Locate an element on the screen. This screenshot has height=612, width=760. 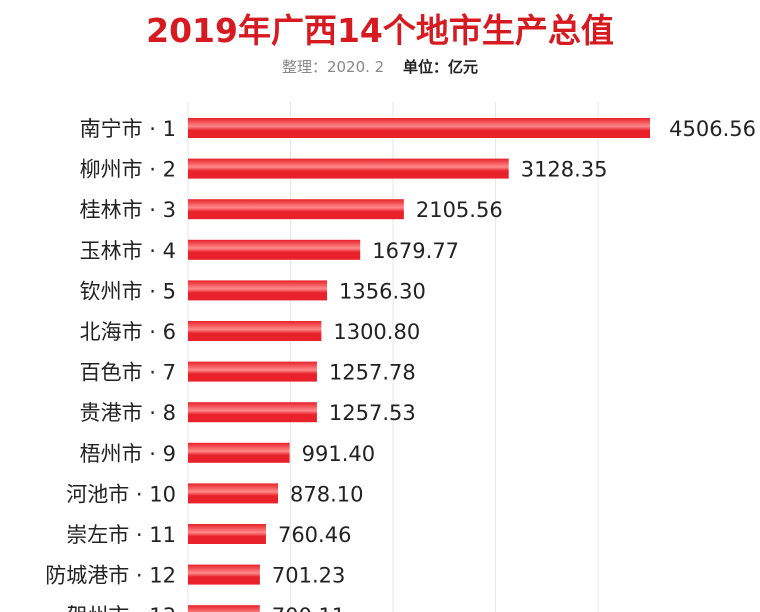
category-label-8: 贵港市 · 8 is located at coordinates (128, 413).